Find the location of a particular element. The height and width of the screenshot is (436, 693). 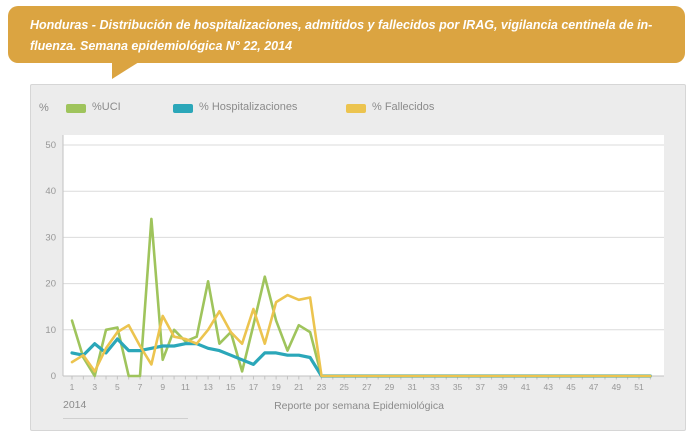

legend-label-fallecidos: % Fallecidos is located at coordinates (403, 107).